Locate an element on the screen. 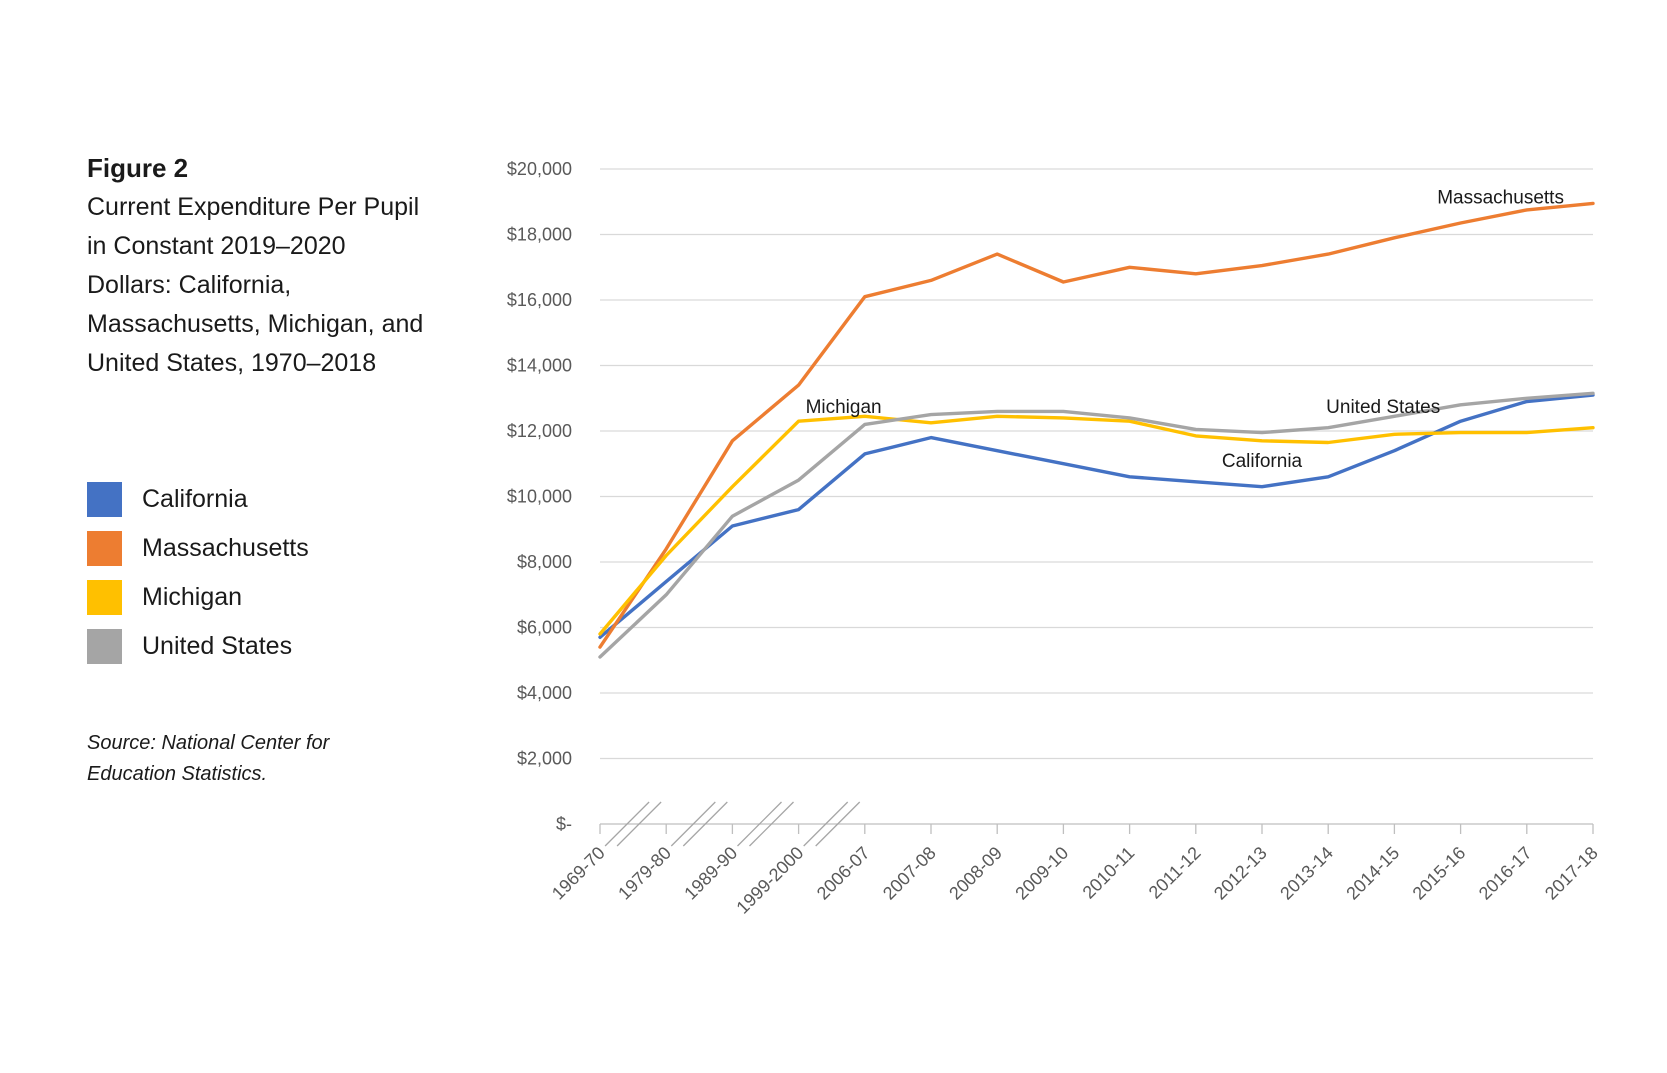 The image size is (1667, 1073). series-line-united-states is located at coordinates (1096, 525).